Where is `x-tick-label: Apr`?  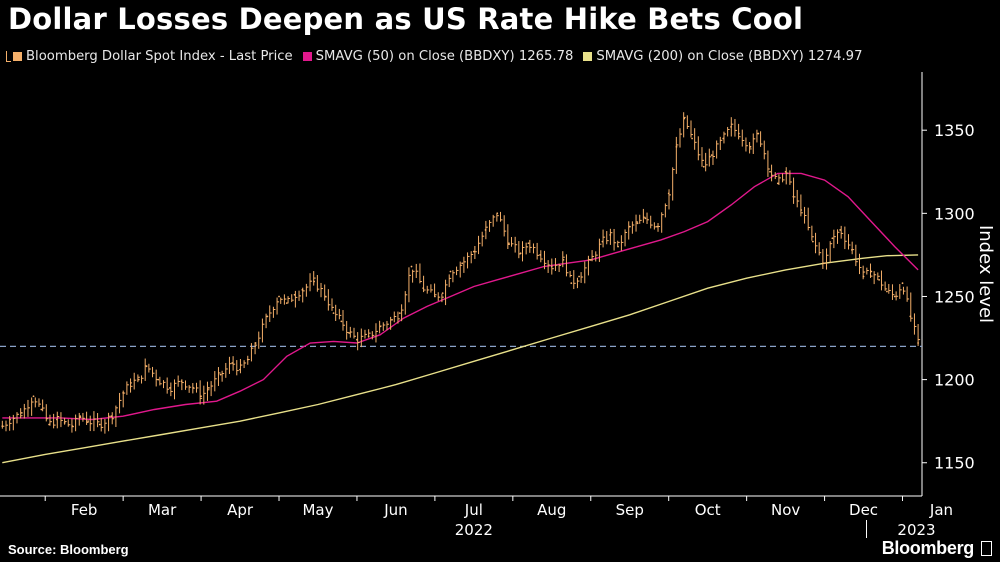 x-tick-label: Apr is located at coordinates (240, 510).